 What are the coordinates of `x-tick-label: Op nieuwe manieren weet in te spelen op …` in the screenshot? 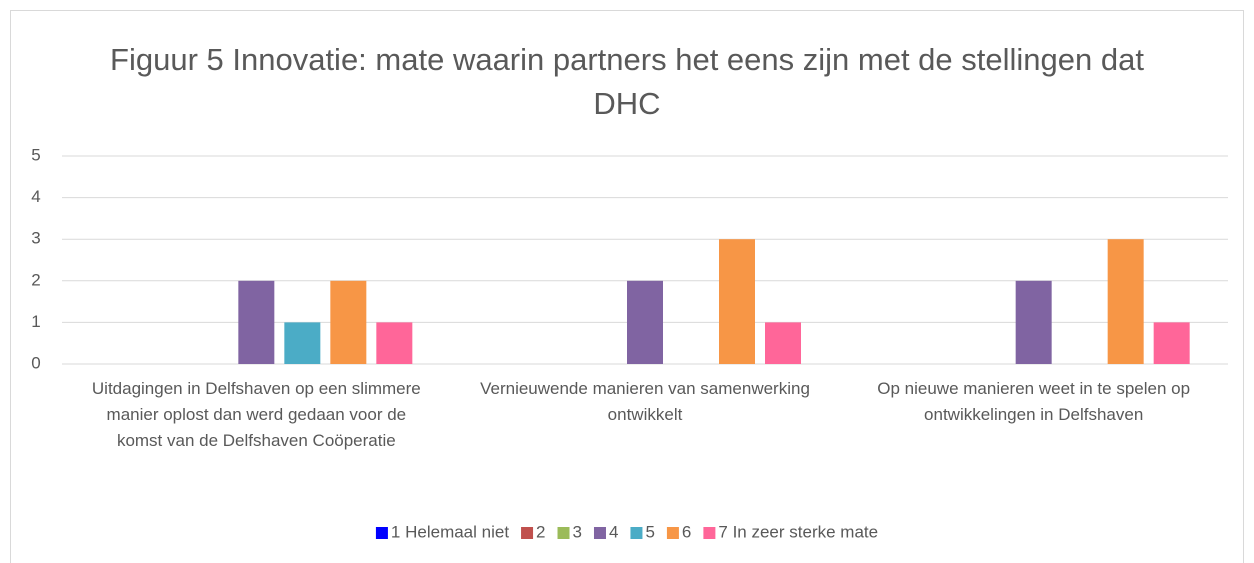 It's located at (1034, 401).